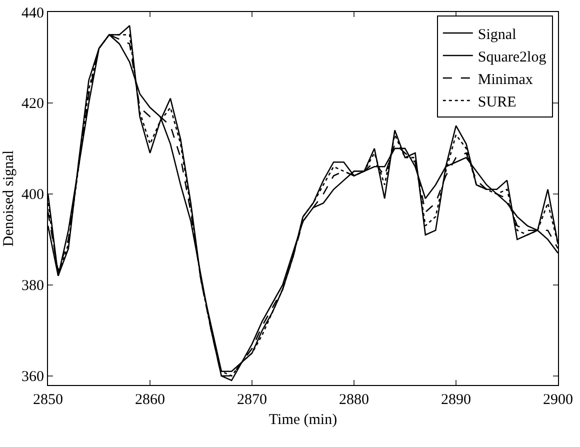 This screenshot has width=580, height=447. I want to click on x-tick-label: 2890, so click(456, 400).